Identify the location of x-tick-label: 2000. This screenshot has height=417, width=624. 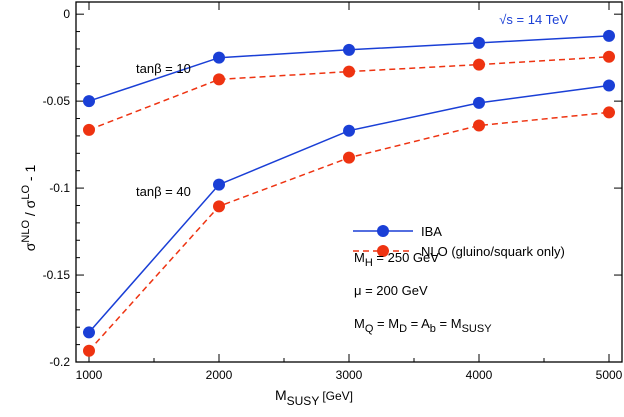
(219, 375).